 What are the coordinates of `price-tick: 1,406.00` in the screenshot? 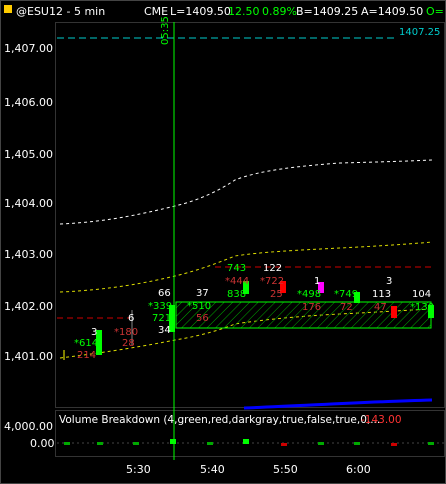 It's located at (28, 102).